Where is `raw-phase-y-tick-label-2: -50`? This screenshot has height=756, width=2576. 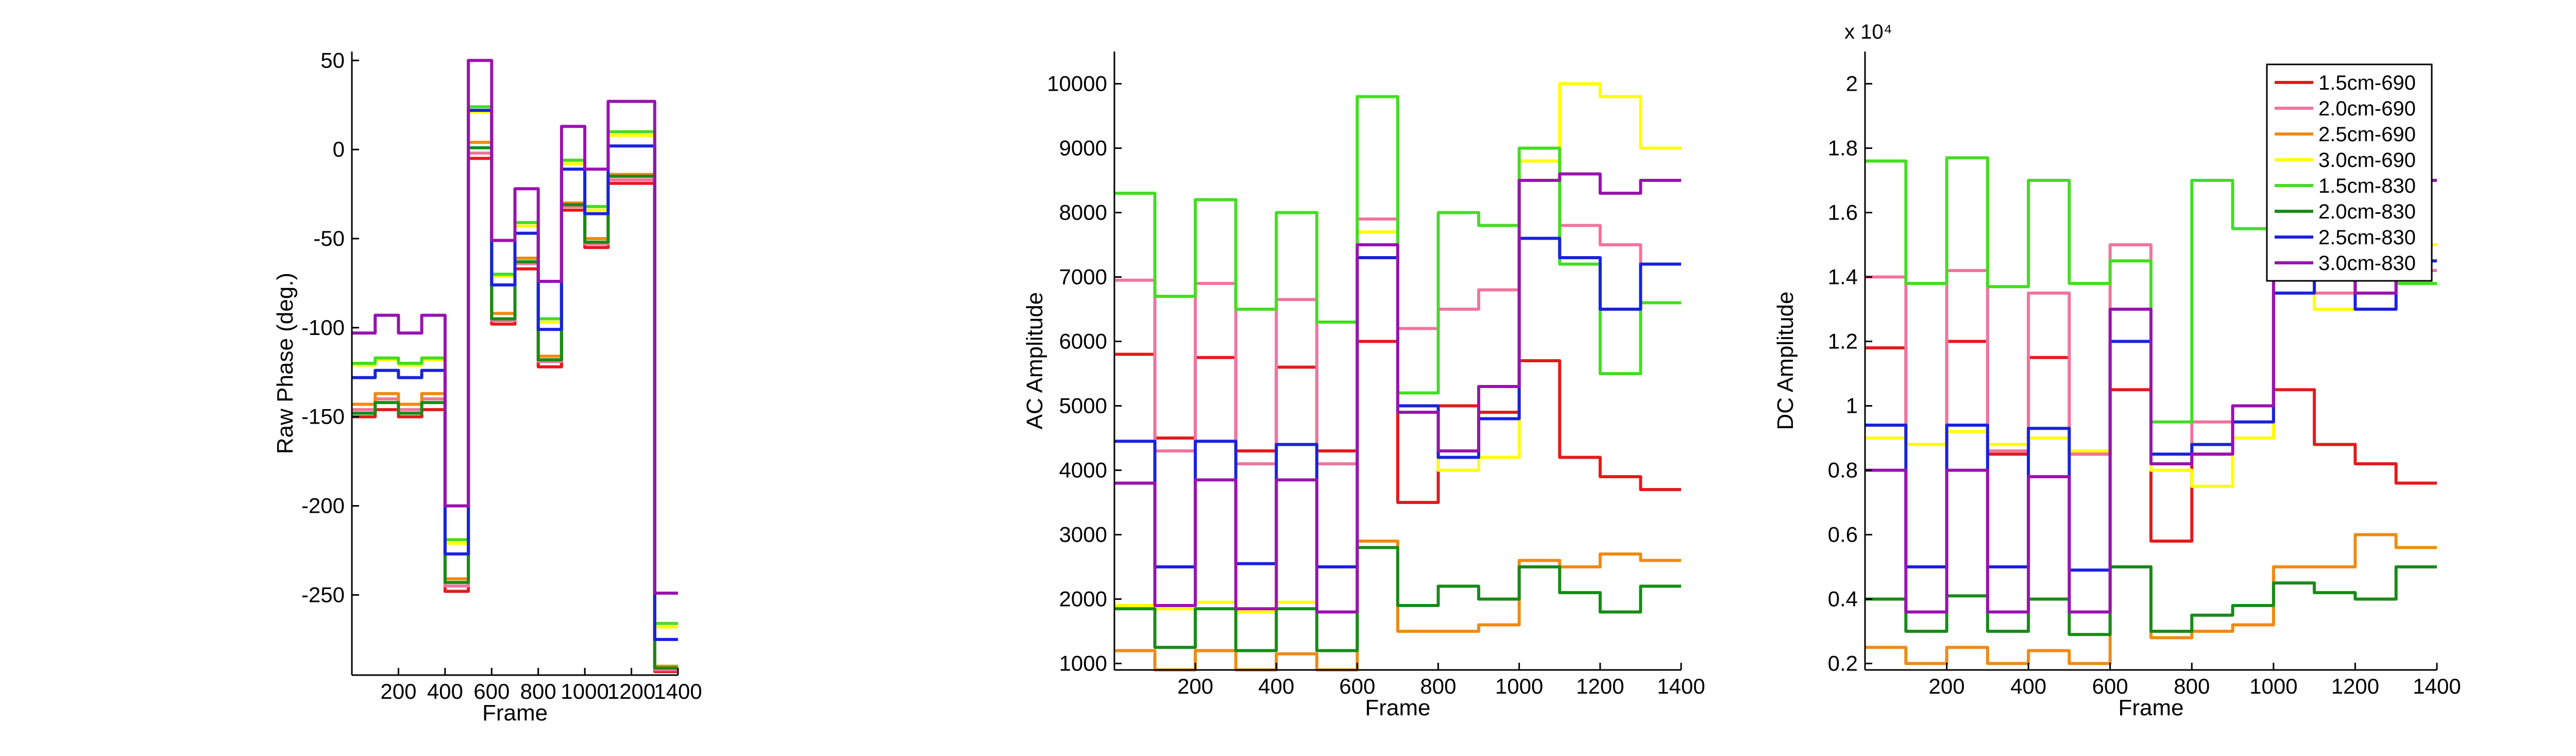
raw-phase-y-tick-label-2: -50 is located at coordinates (329, 238).